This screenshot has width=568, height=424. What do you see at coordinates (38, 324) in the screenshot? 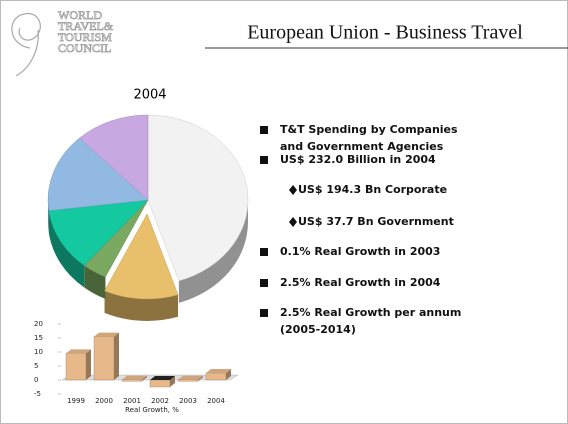
I see `y-tick-label: 20` at bounding box center [38, 324].